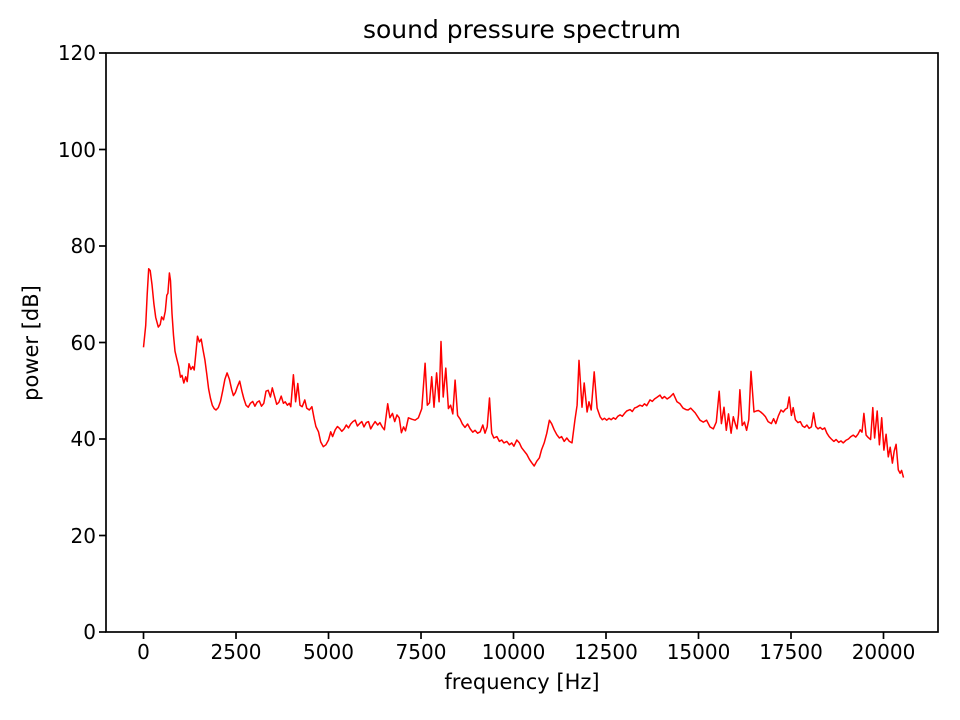 This screenshot has width=960, height=720. Describe the element at coordinates (83, 246) in the screenshot. I see `y-tick-label: 80` at that location.